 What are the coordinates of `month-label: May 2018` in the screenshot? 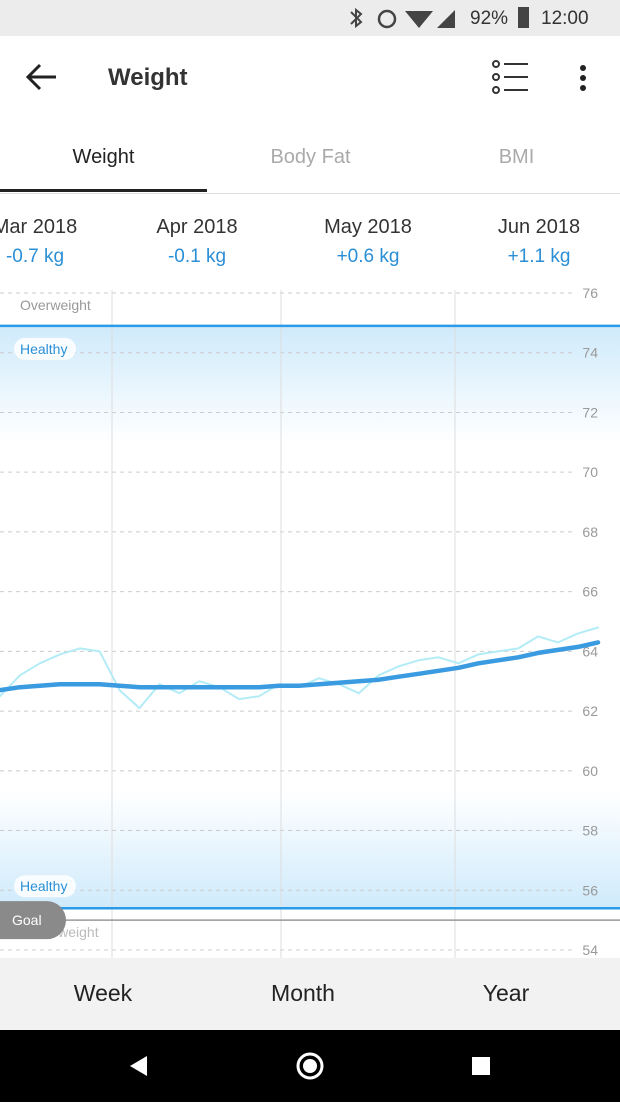 It's located at (368, 227).